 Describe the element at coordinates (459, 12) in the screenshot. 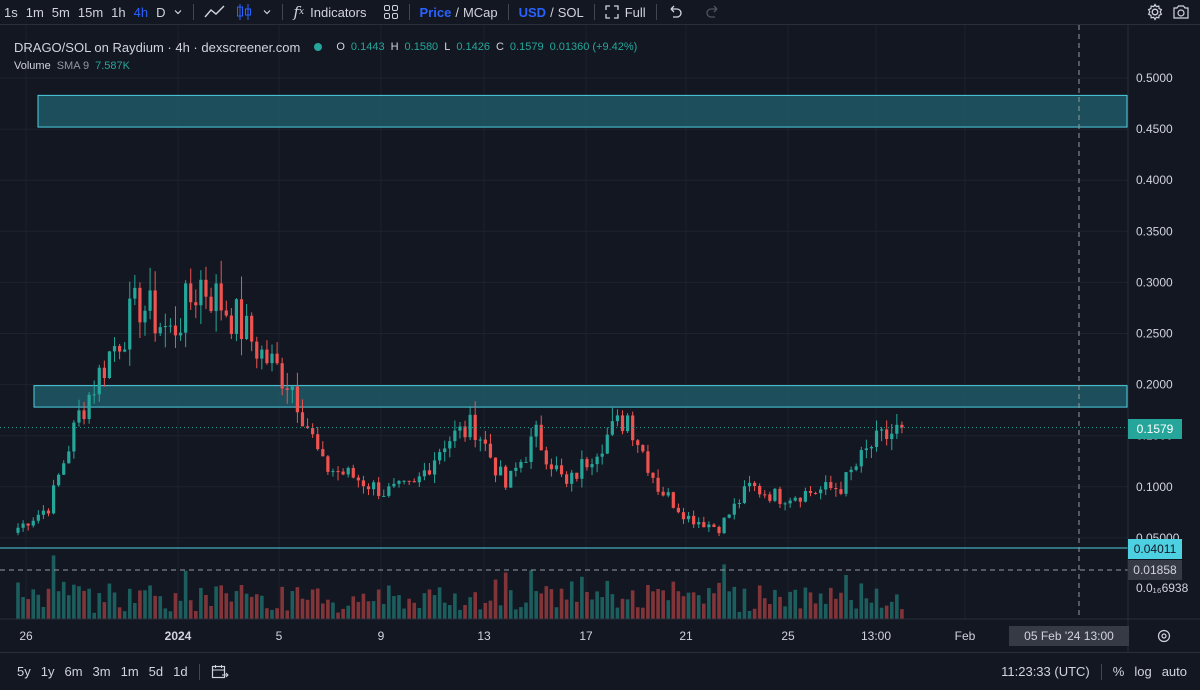

I see `price-mcap-toggle: Price / MCap` at that location.